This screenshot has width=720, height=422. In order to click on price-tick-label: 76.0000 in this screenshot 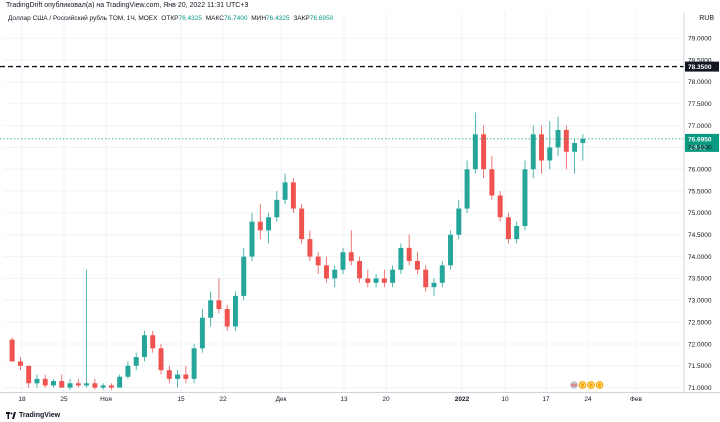, I will do `click(700, 170)`.